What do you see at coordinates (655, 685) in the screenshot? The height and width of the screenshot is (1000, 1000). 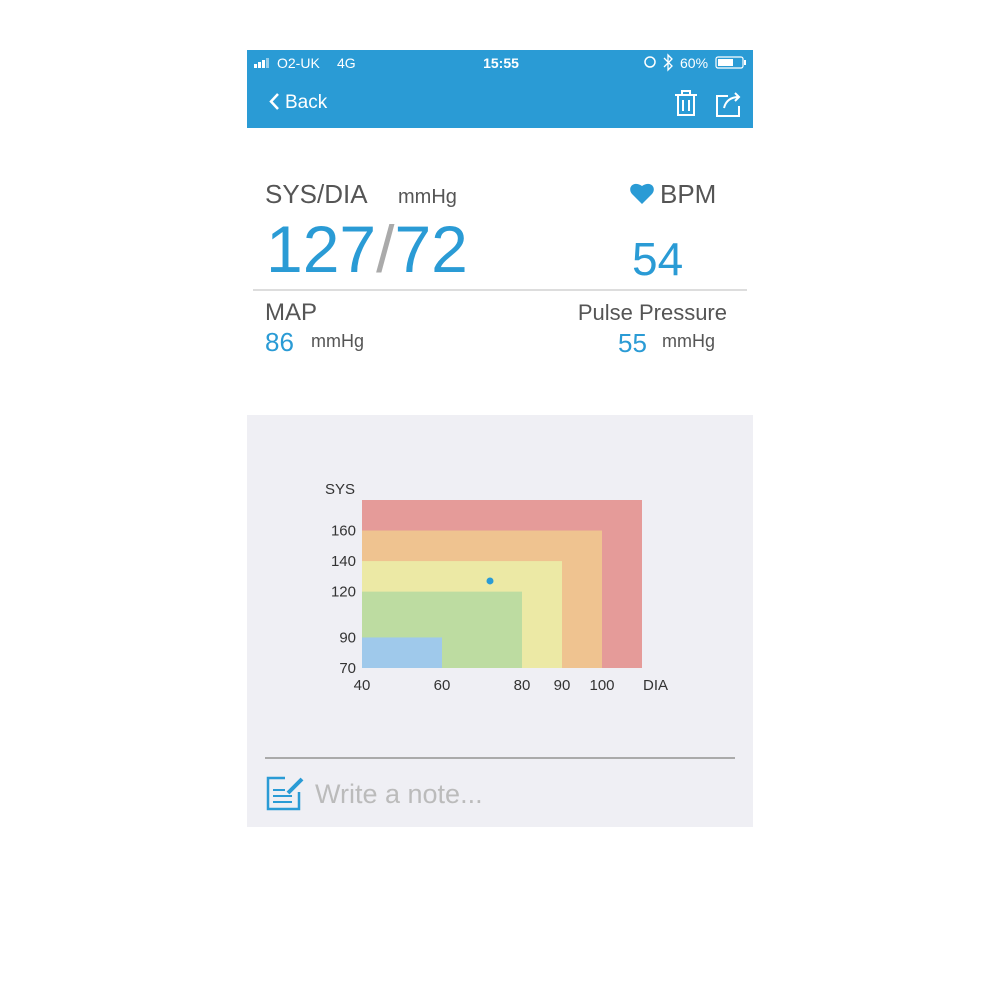 I see `x-axis-label: DIA` at bounding box center [655, 685].